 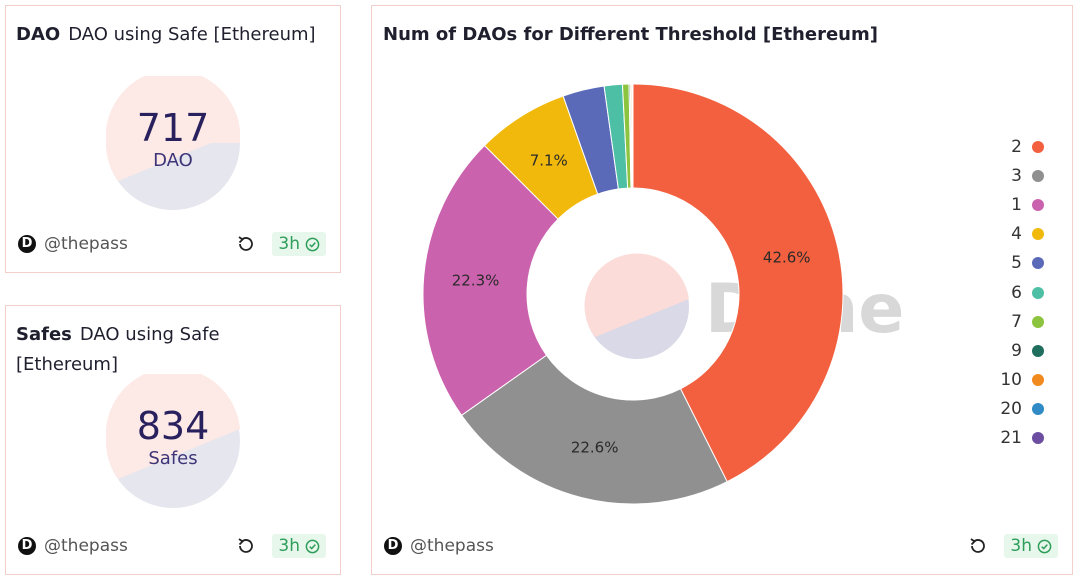 What do you see at coordinates (1016, 175) in the screenshot?
I see `legend-label: 3` at bounding box center [1016, 175].